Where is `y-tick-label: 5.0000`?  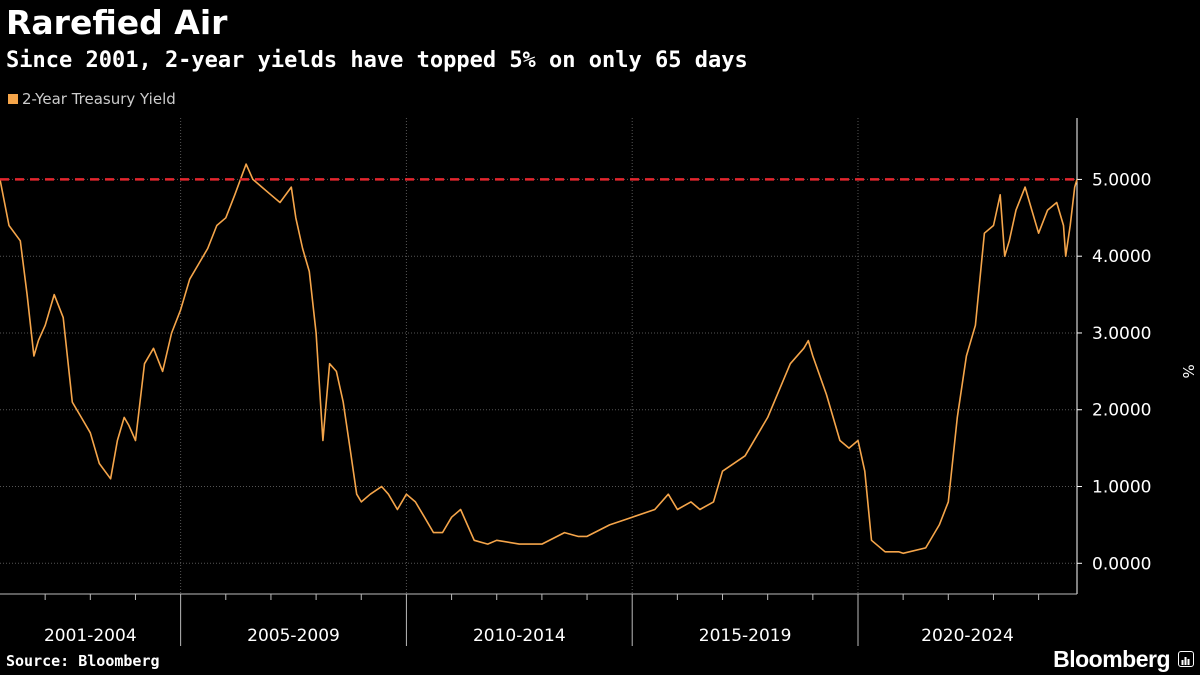 y-tick-label: 5.0000 is located at coordinates (1121, 180).